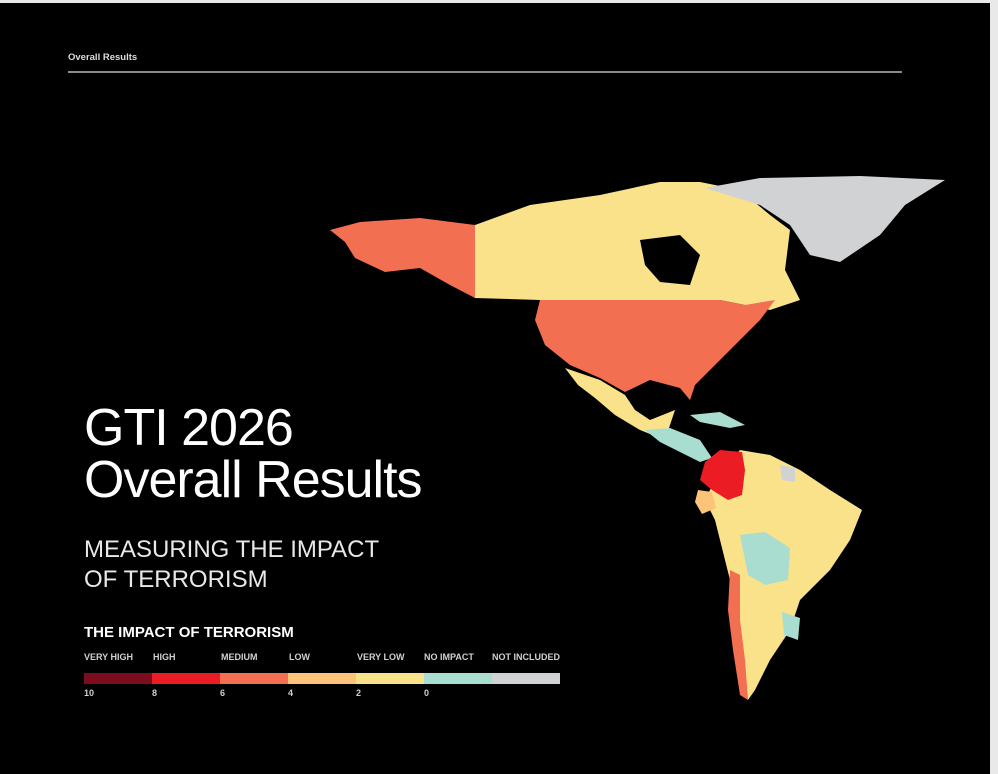  Describe the element at coordinates (299, 657) in the screenshot. I see `legend-label: LOW` at that location.